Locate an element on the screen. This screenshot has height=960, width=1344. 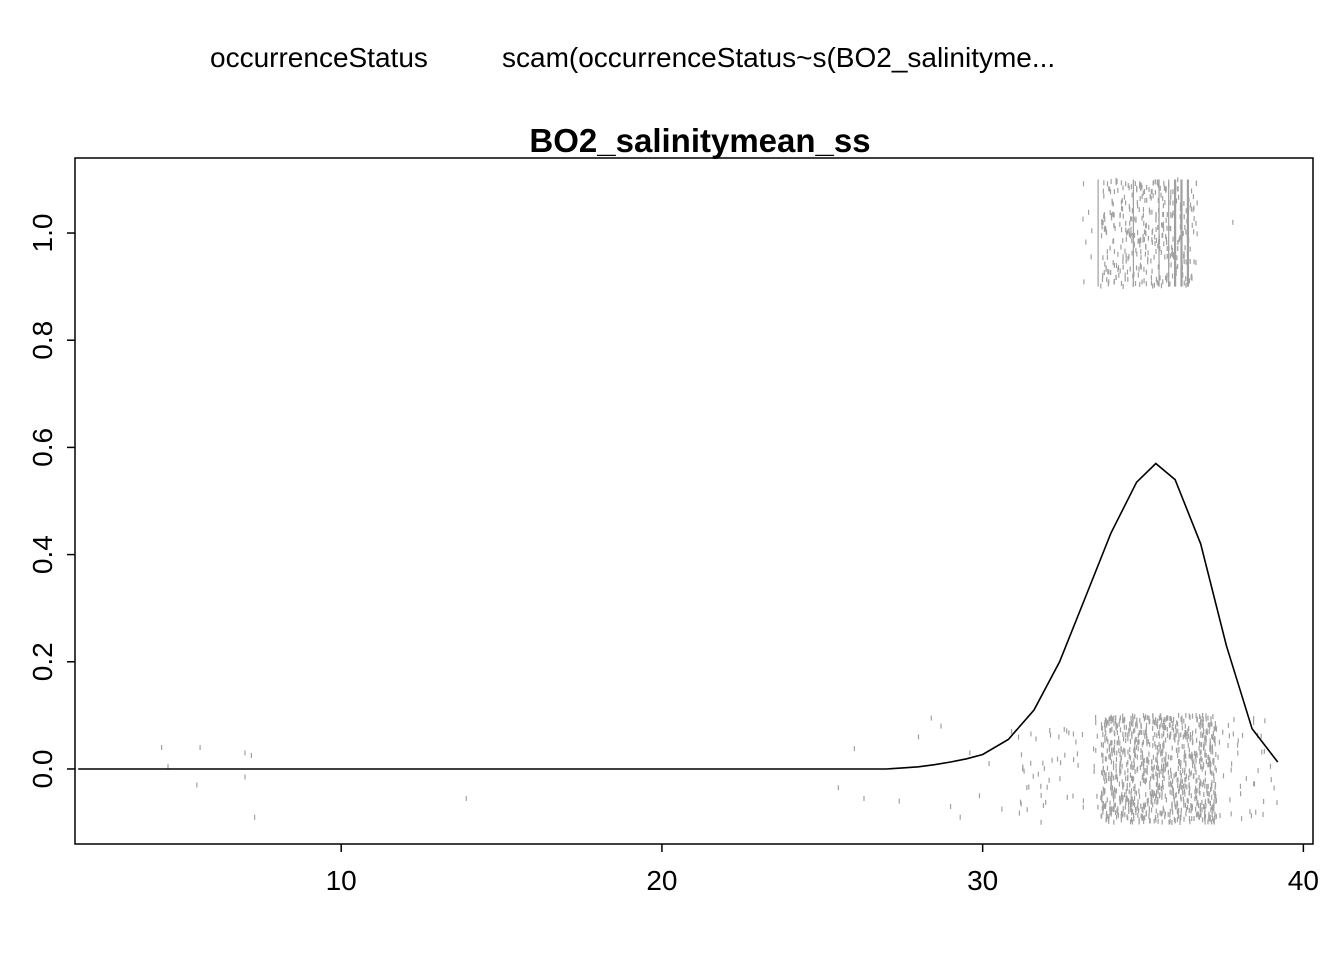
x-tick-label: 20 is located at coordinates (661, 880).